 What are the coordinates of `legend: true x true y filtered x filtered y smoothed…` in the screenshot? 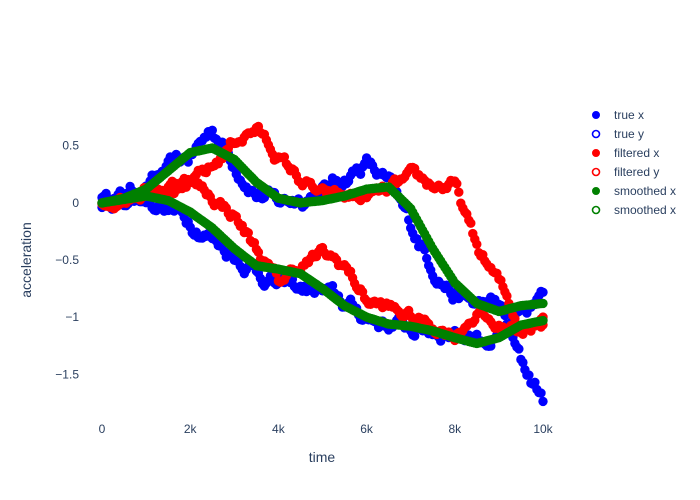 It's located at (634, 162).